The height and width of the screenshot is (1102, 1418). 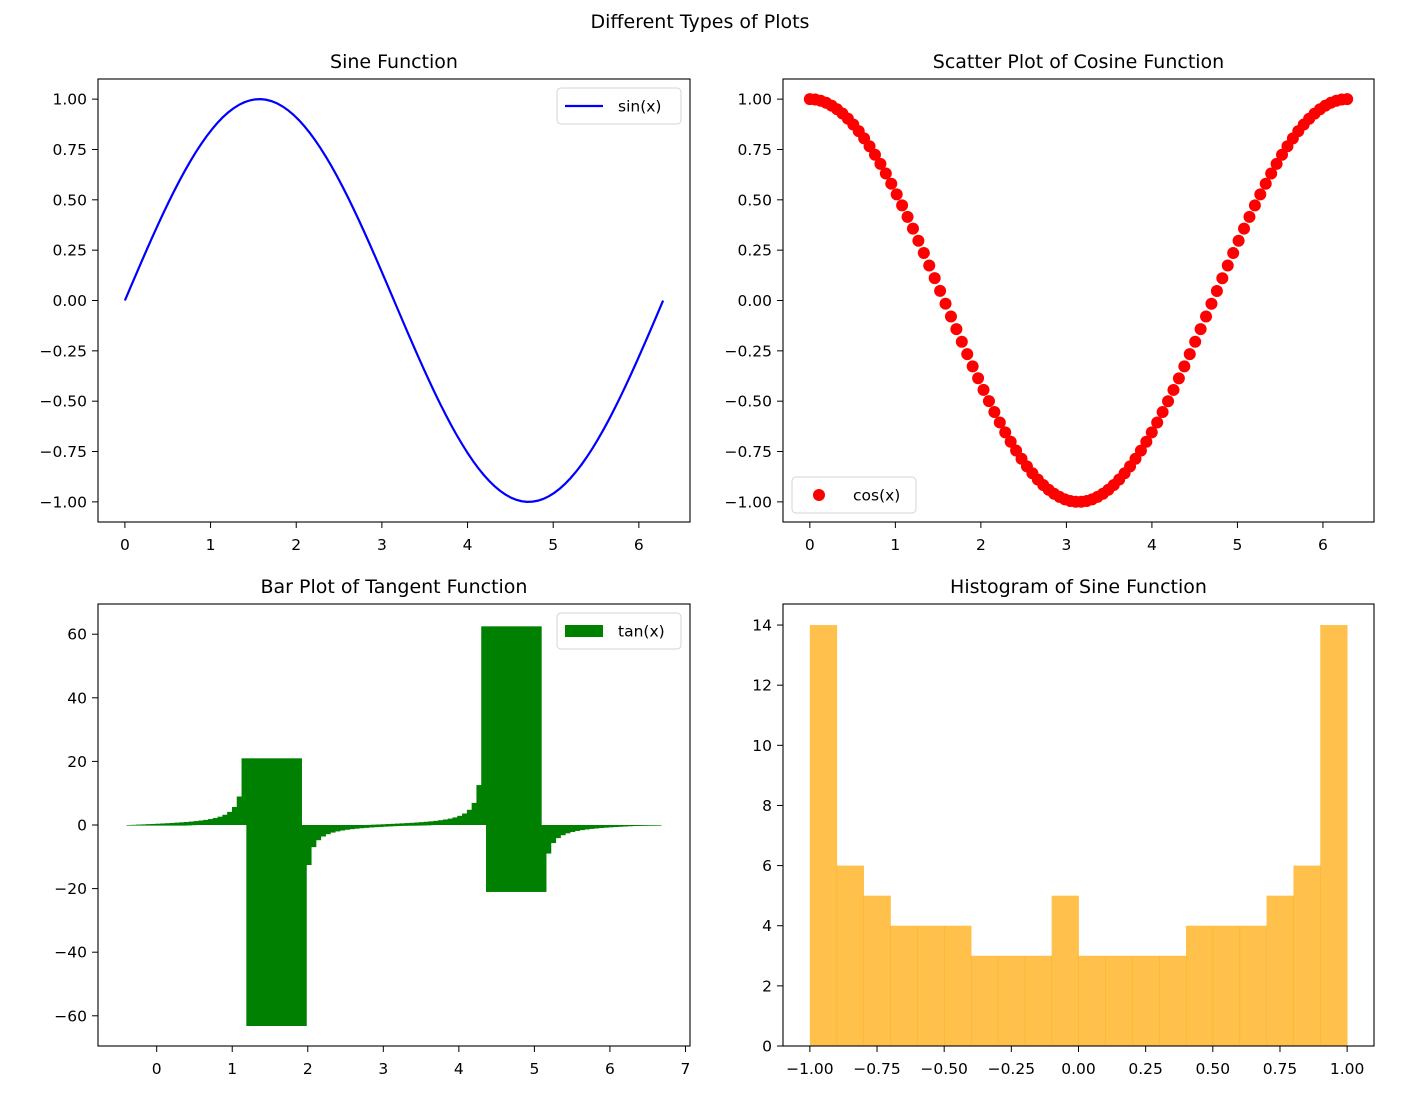 I want to click on panel-cosine-scatter-xtick-label-2: 2, so click(x=981, y=545).